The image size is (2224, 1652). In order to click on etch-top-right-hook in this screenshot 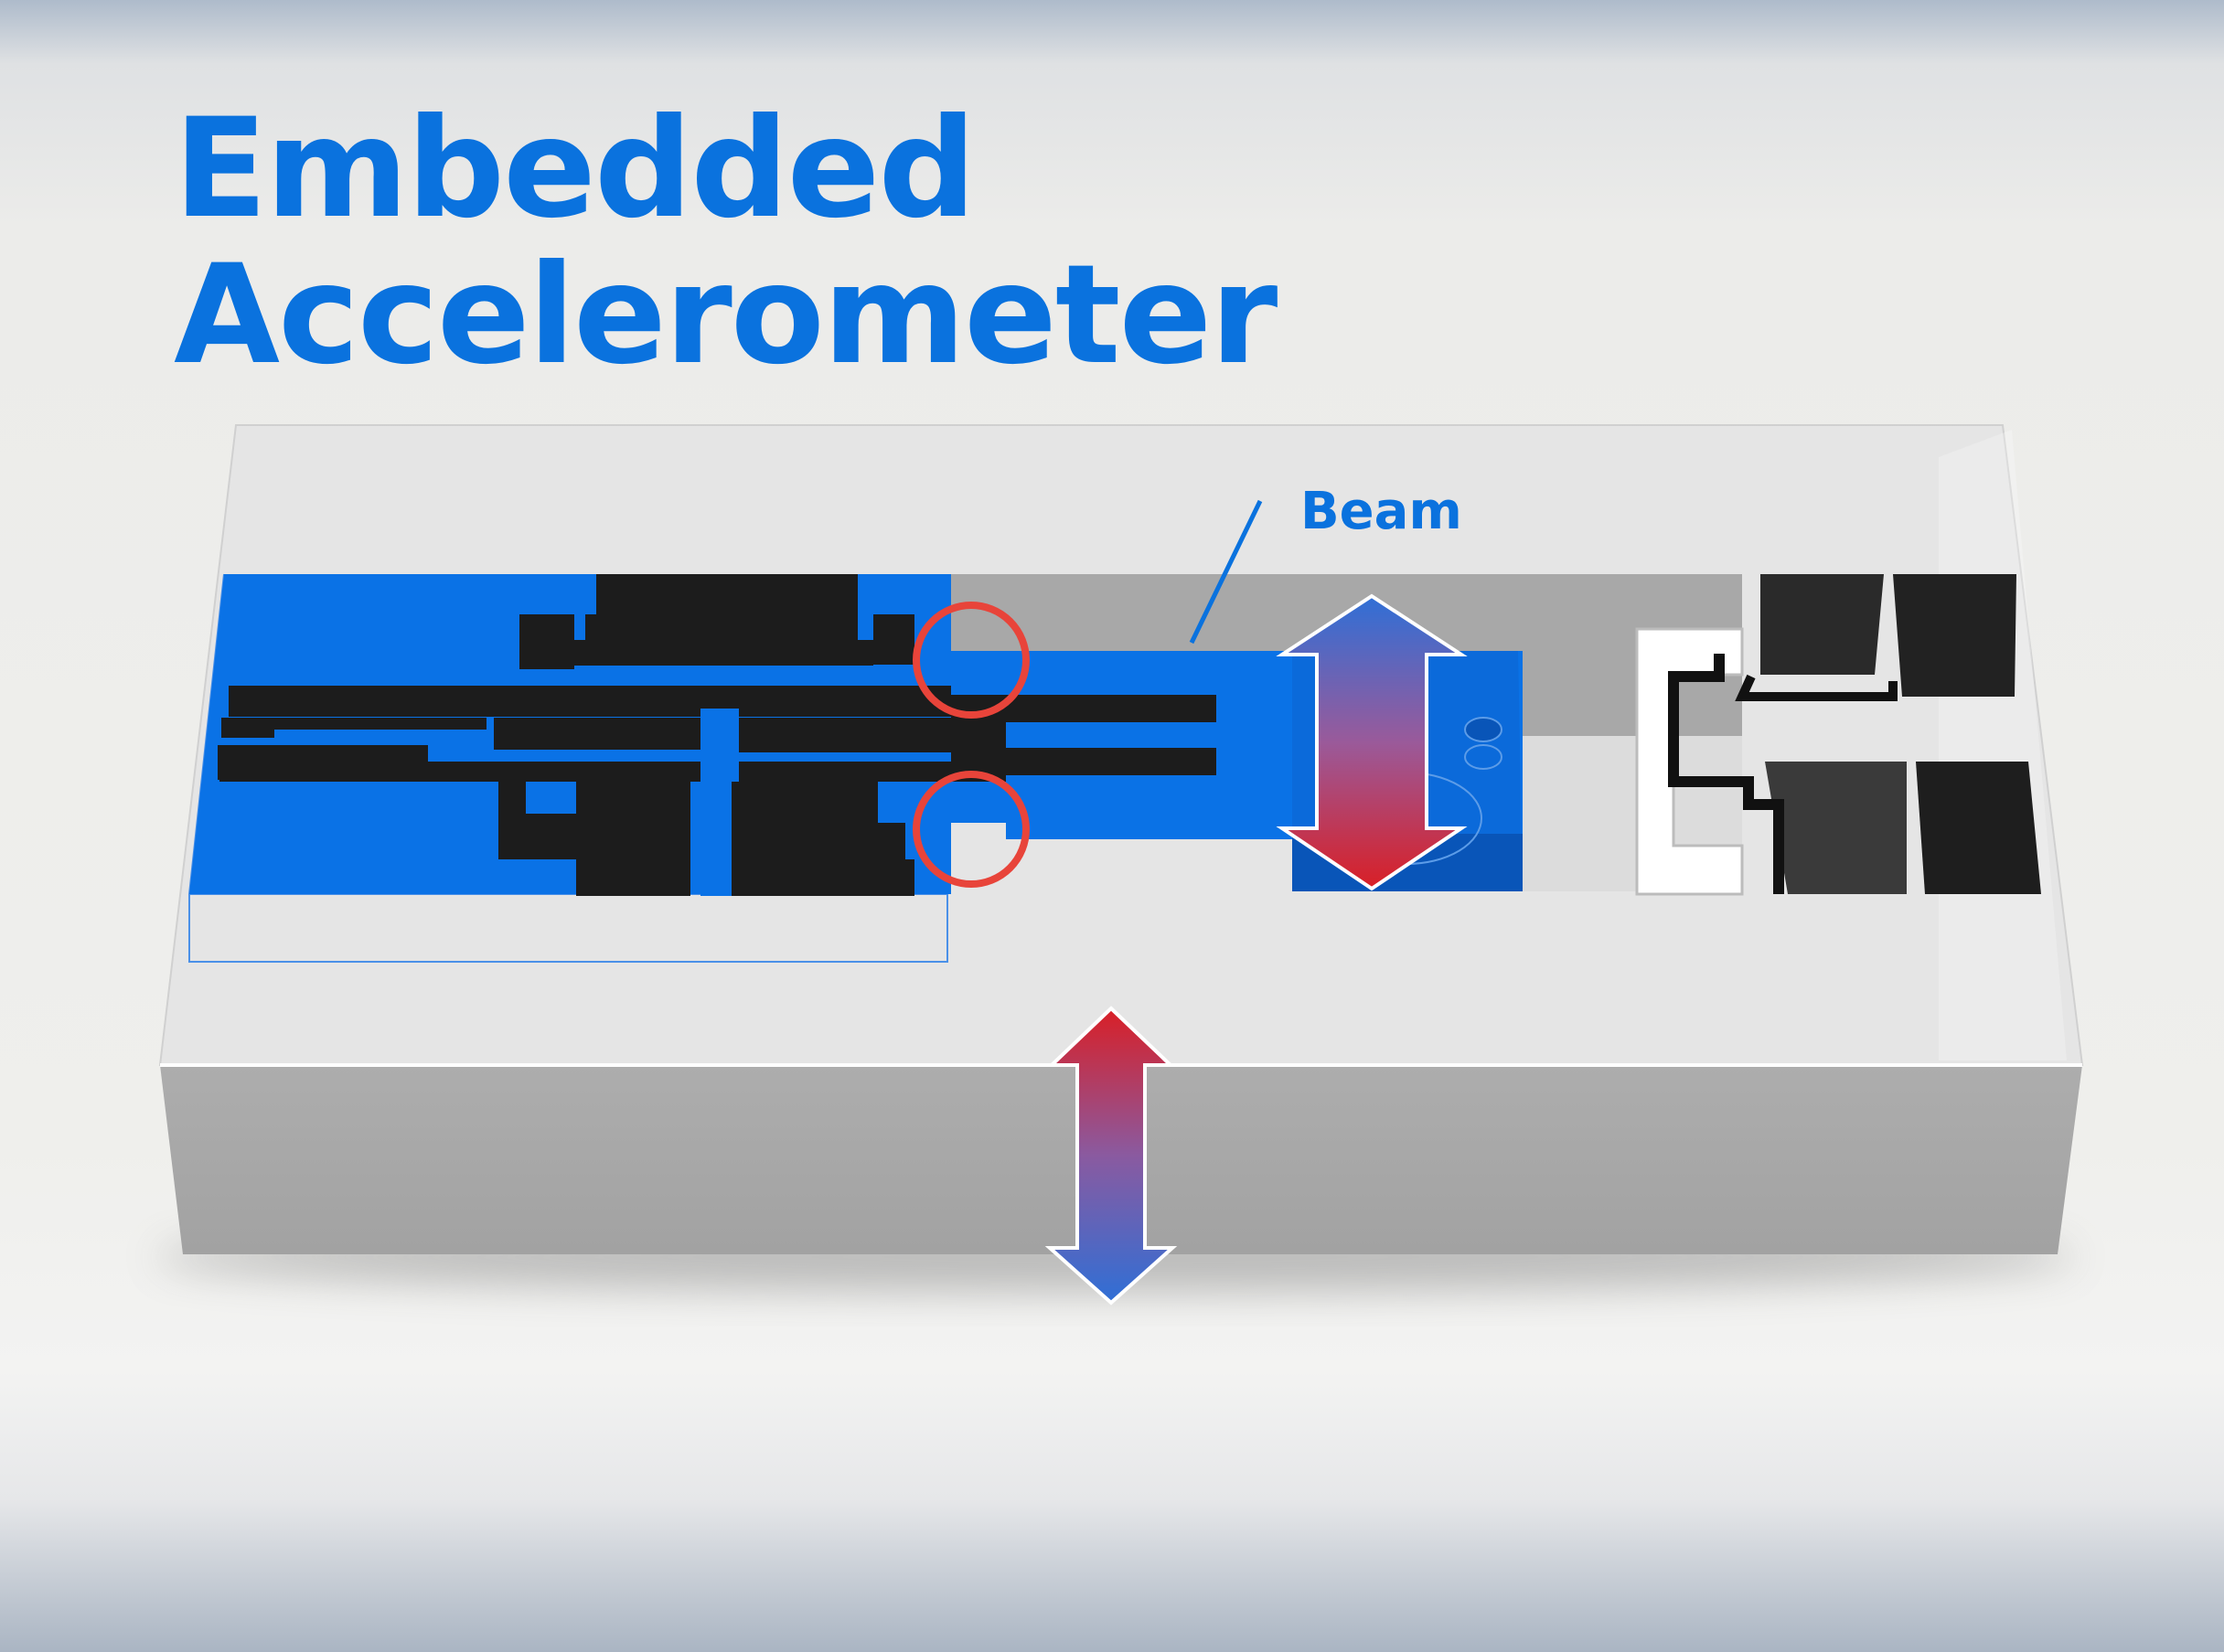, I will do `click(893, 640)`.